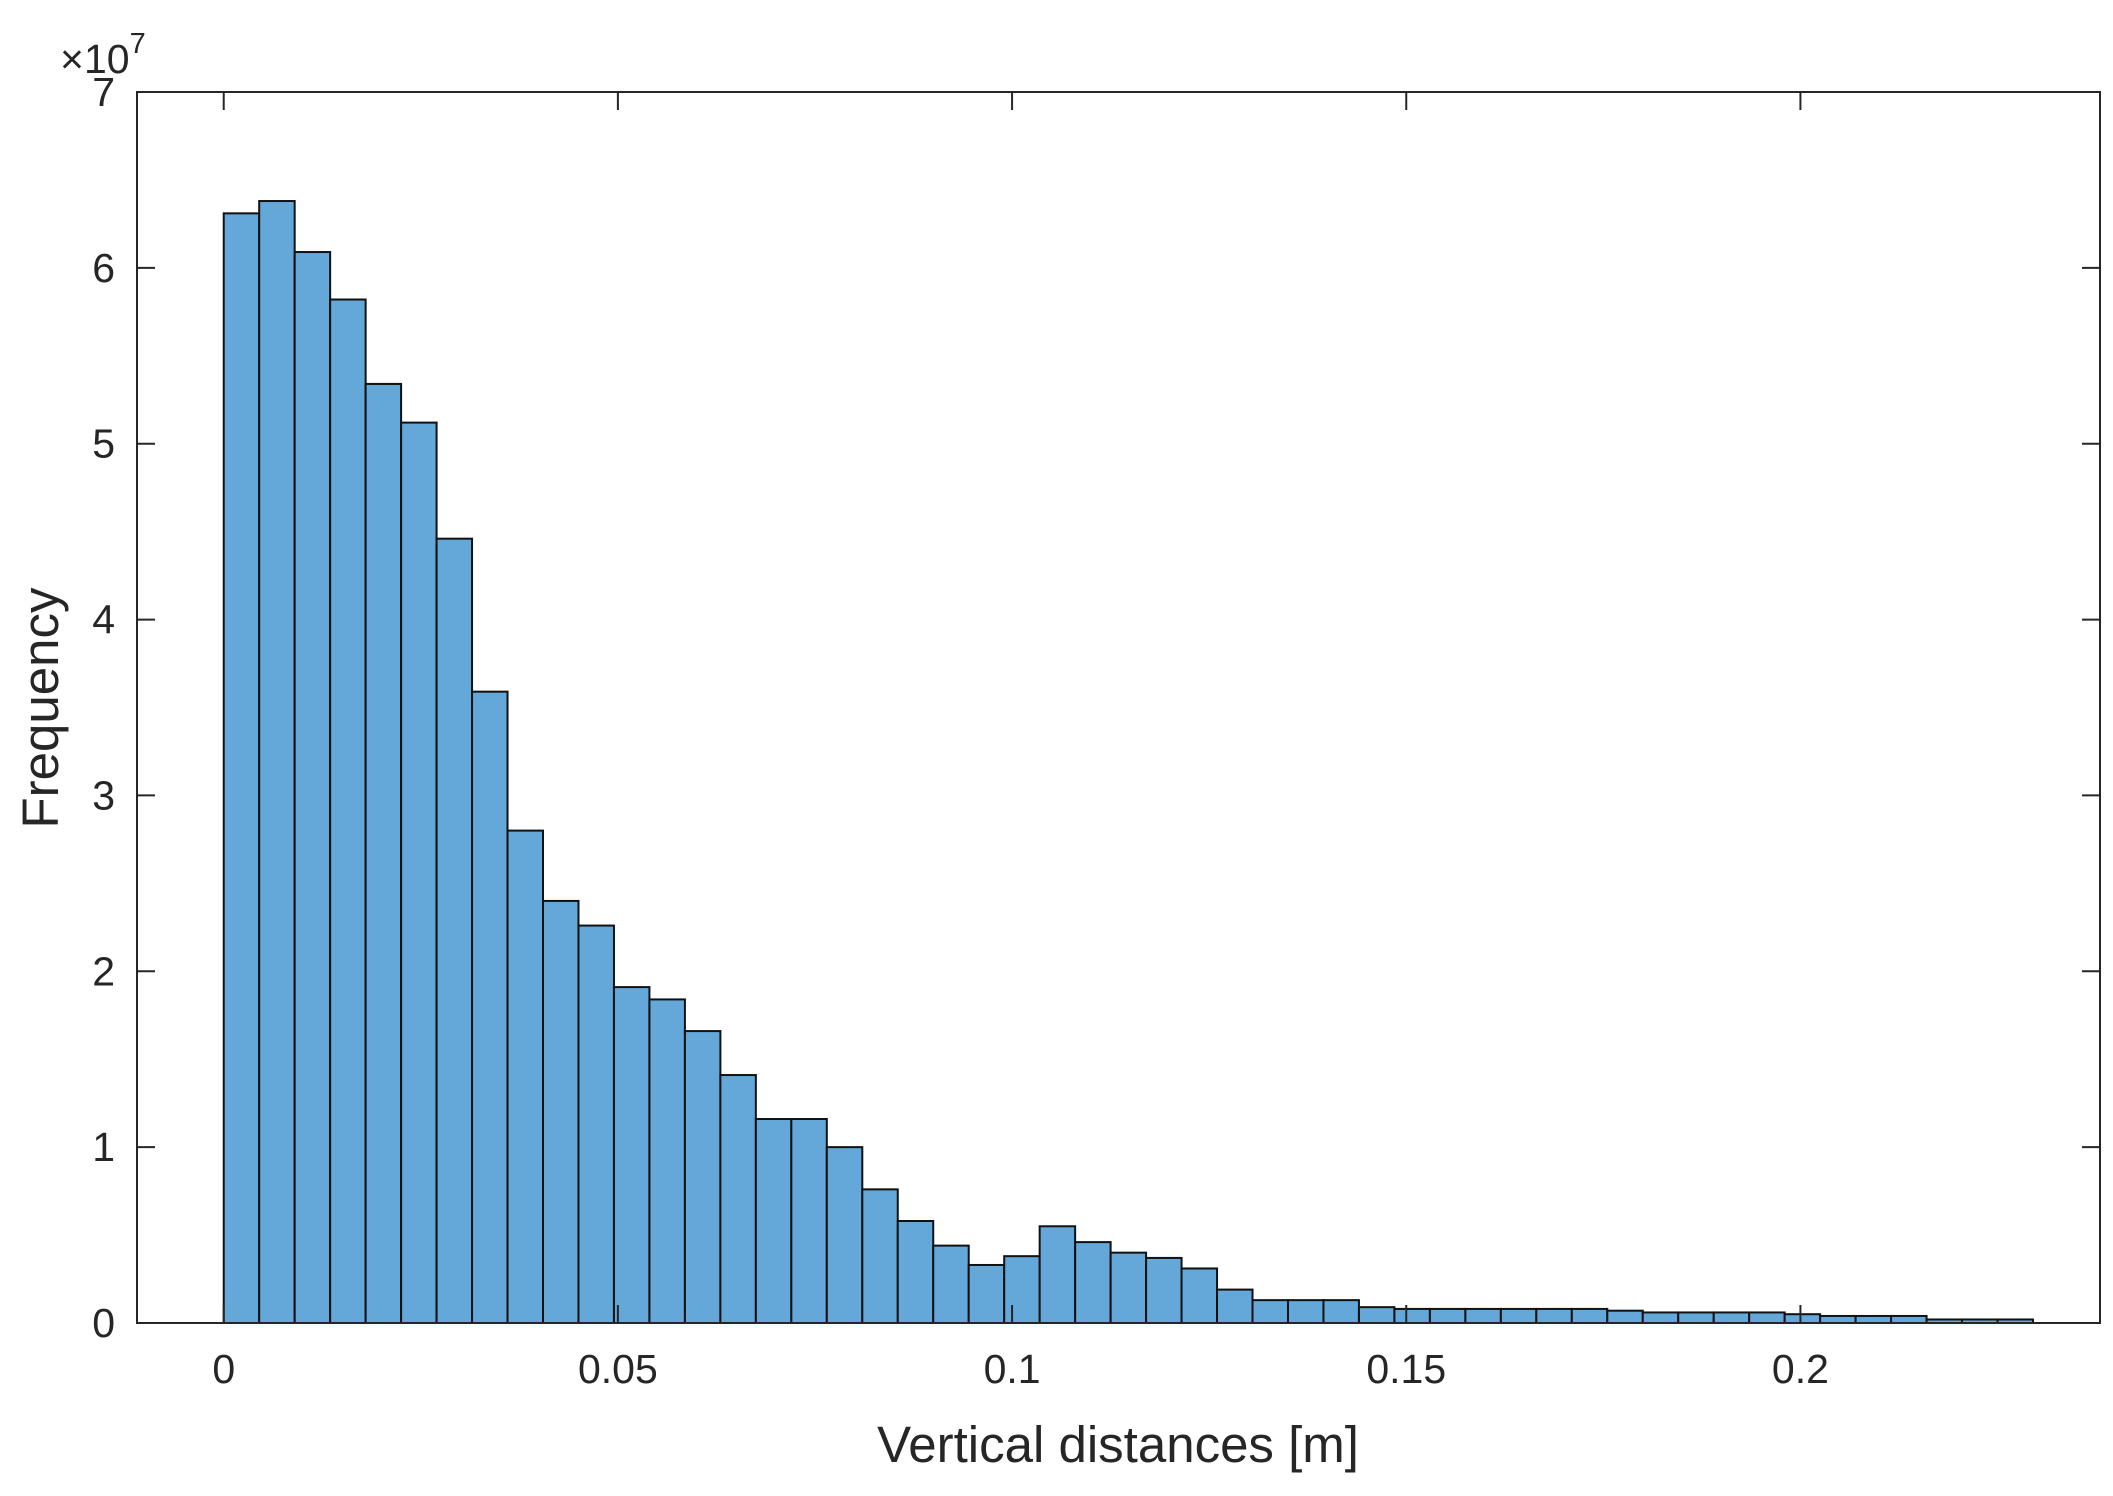 The image size is (2113, 1496). I want to click on y-tick-label: 4, so click(103, 620).